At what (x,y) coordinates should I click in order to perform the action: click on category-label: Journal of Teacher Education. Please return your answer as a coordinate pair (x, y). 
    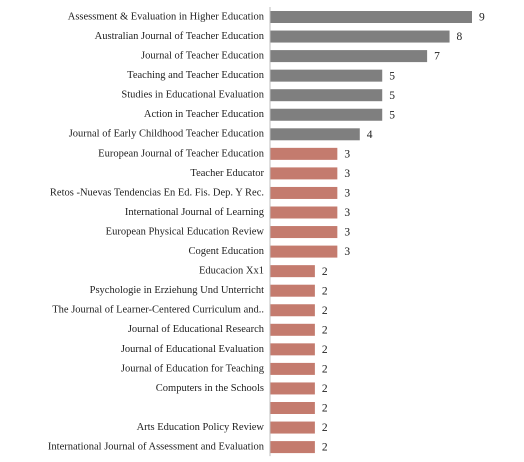
    Looking at the image, I should click on (203, 56).